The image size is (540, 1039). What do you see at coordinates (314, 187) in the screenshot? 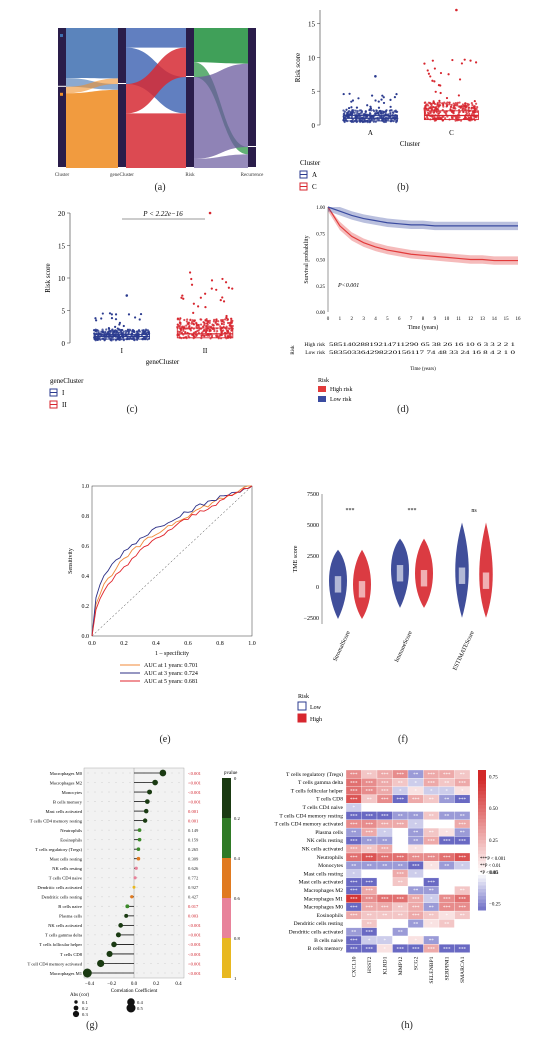
I see `legend-label: C` at bounding box center [314, 187].